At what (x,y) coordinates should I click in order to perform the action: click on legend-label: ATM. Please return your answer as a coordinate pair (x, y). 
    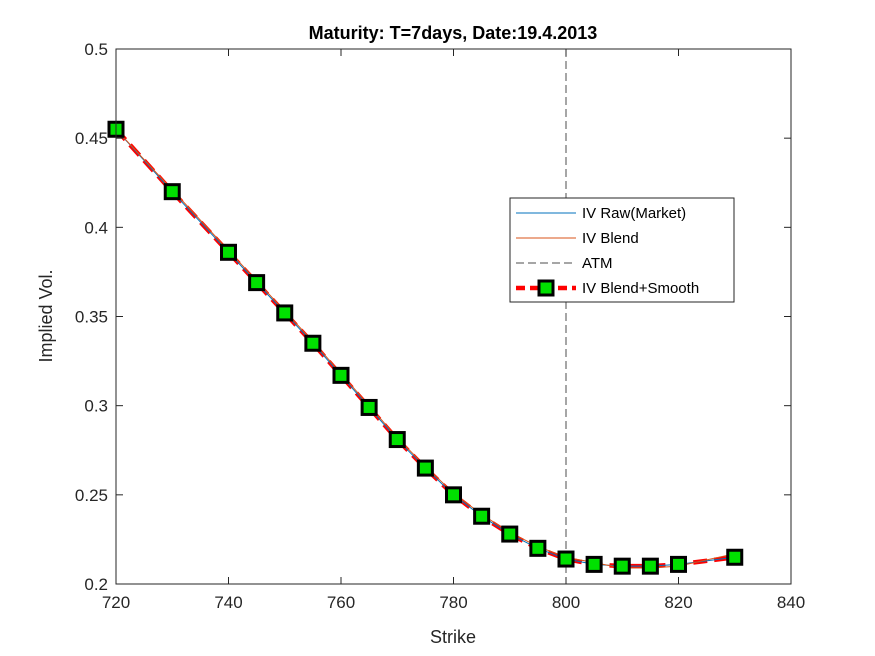
    Looking at the image, I should click on (597, 263).